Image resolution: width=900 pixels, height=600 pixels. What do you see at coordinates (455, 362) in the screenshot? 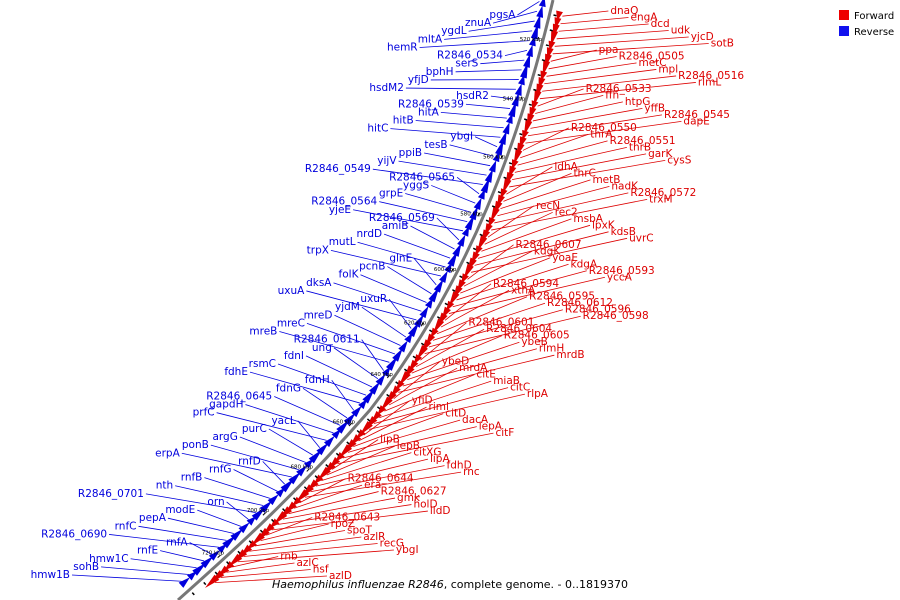
I see `forward-gene-label: ybeD` at bounding box center [455, 362].